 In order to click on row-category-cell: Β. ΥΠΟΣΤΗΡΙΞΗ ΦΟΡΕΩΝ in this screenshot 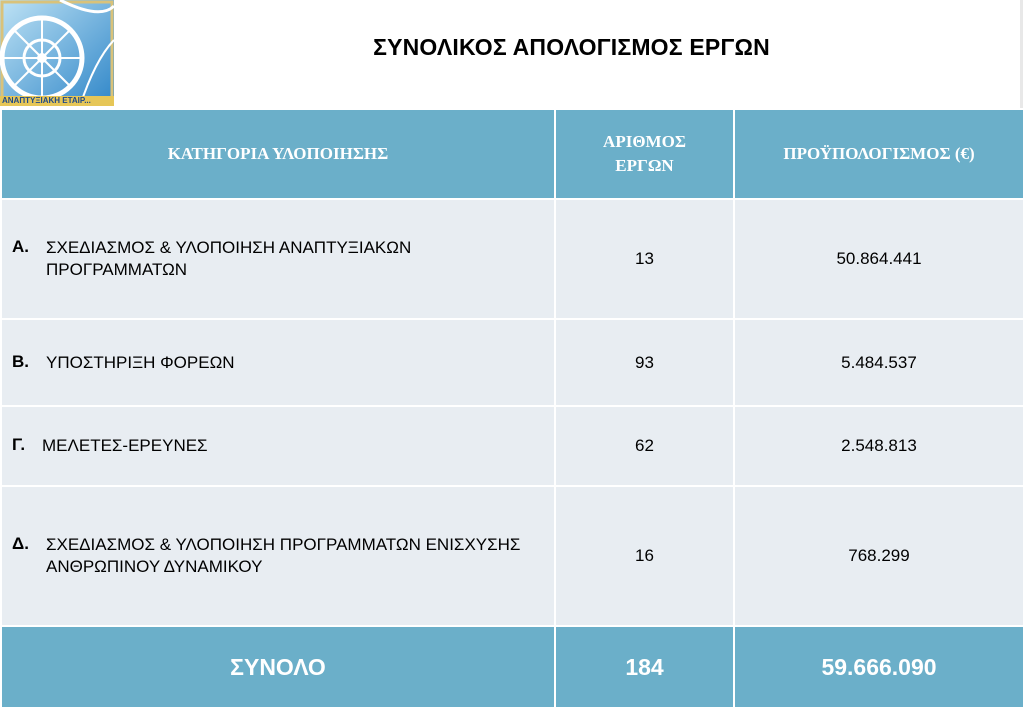, I will do `click(278, 362)`.